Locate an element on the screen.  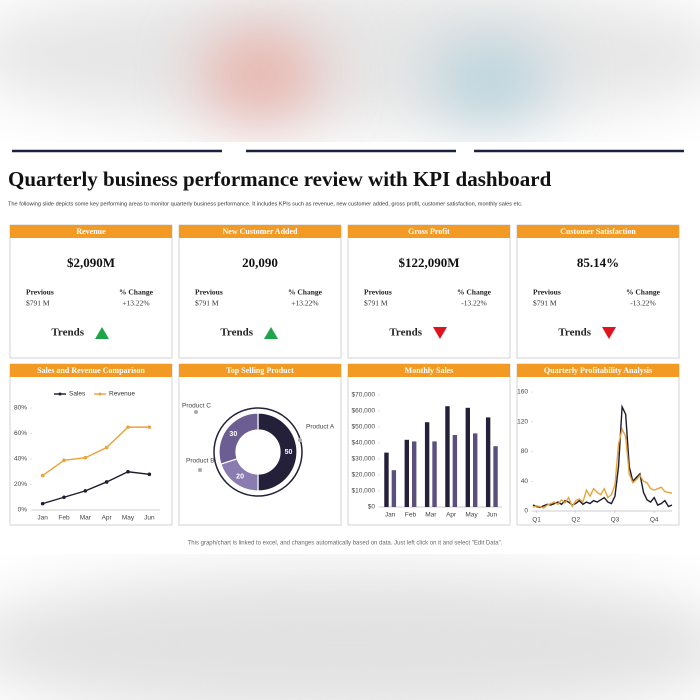
y-tick-label: $0 is located at coordinates (372, 507).